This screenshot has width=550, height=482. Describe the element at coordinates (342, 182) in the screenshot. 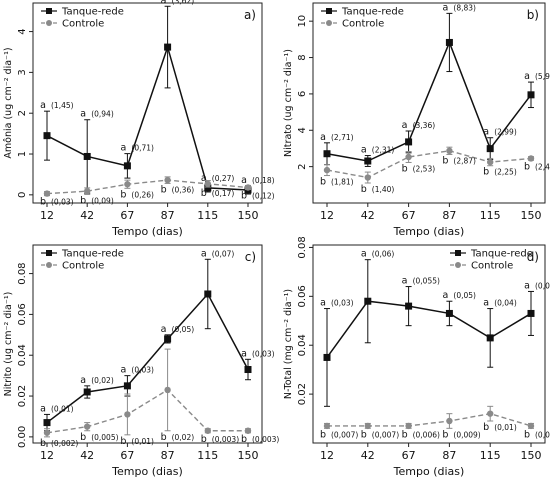

I see `data-label: (1,81)` at that location.